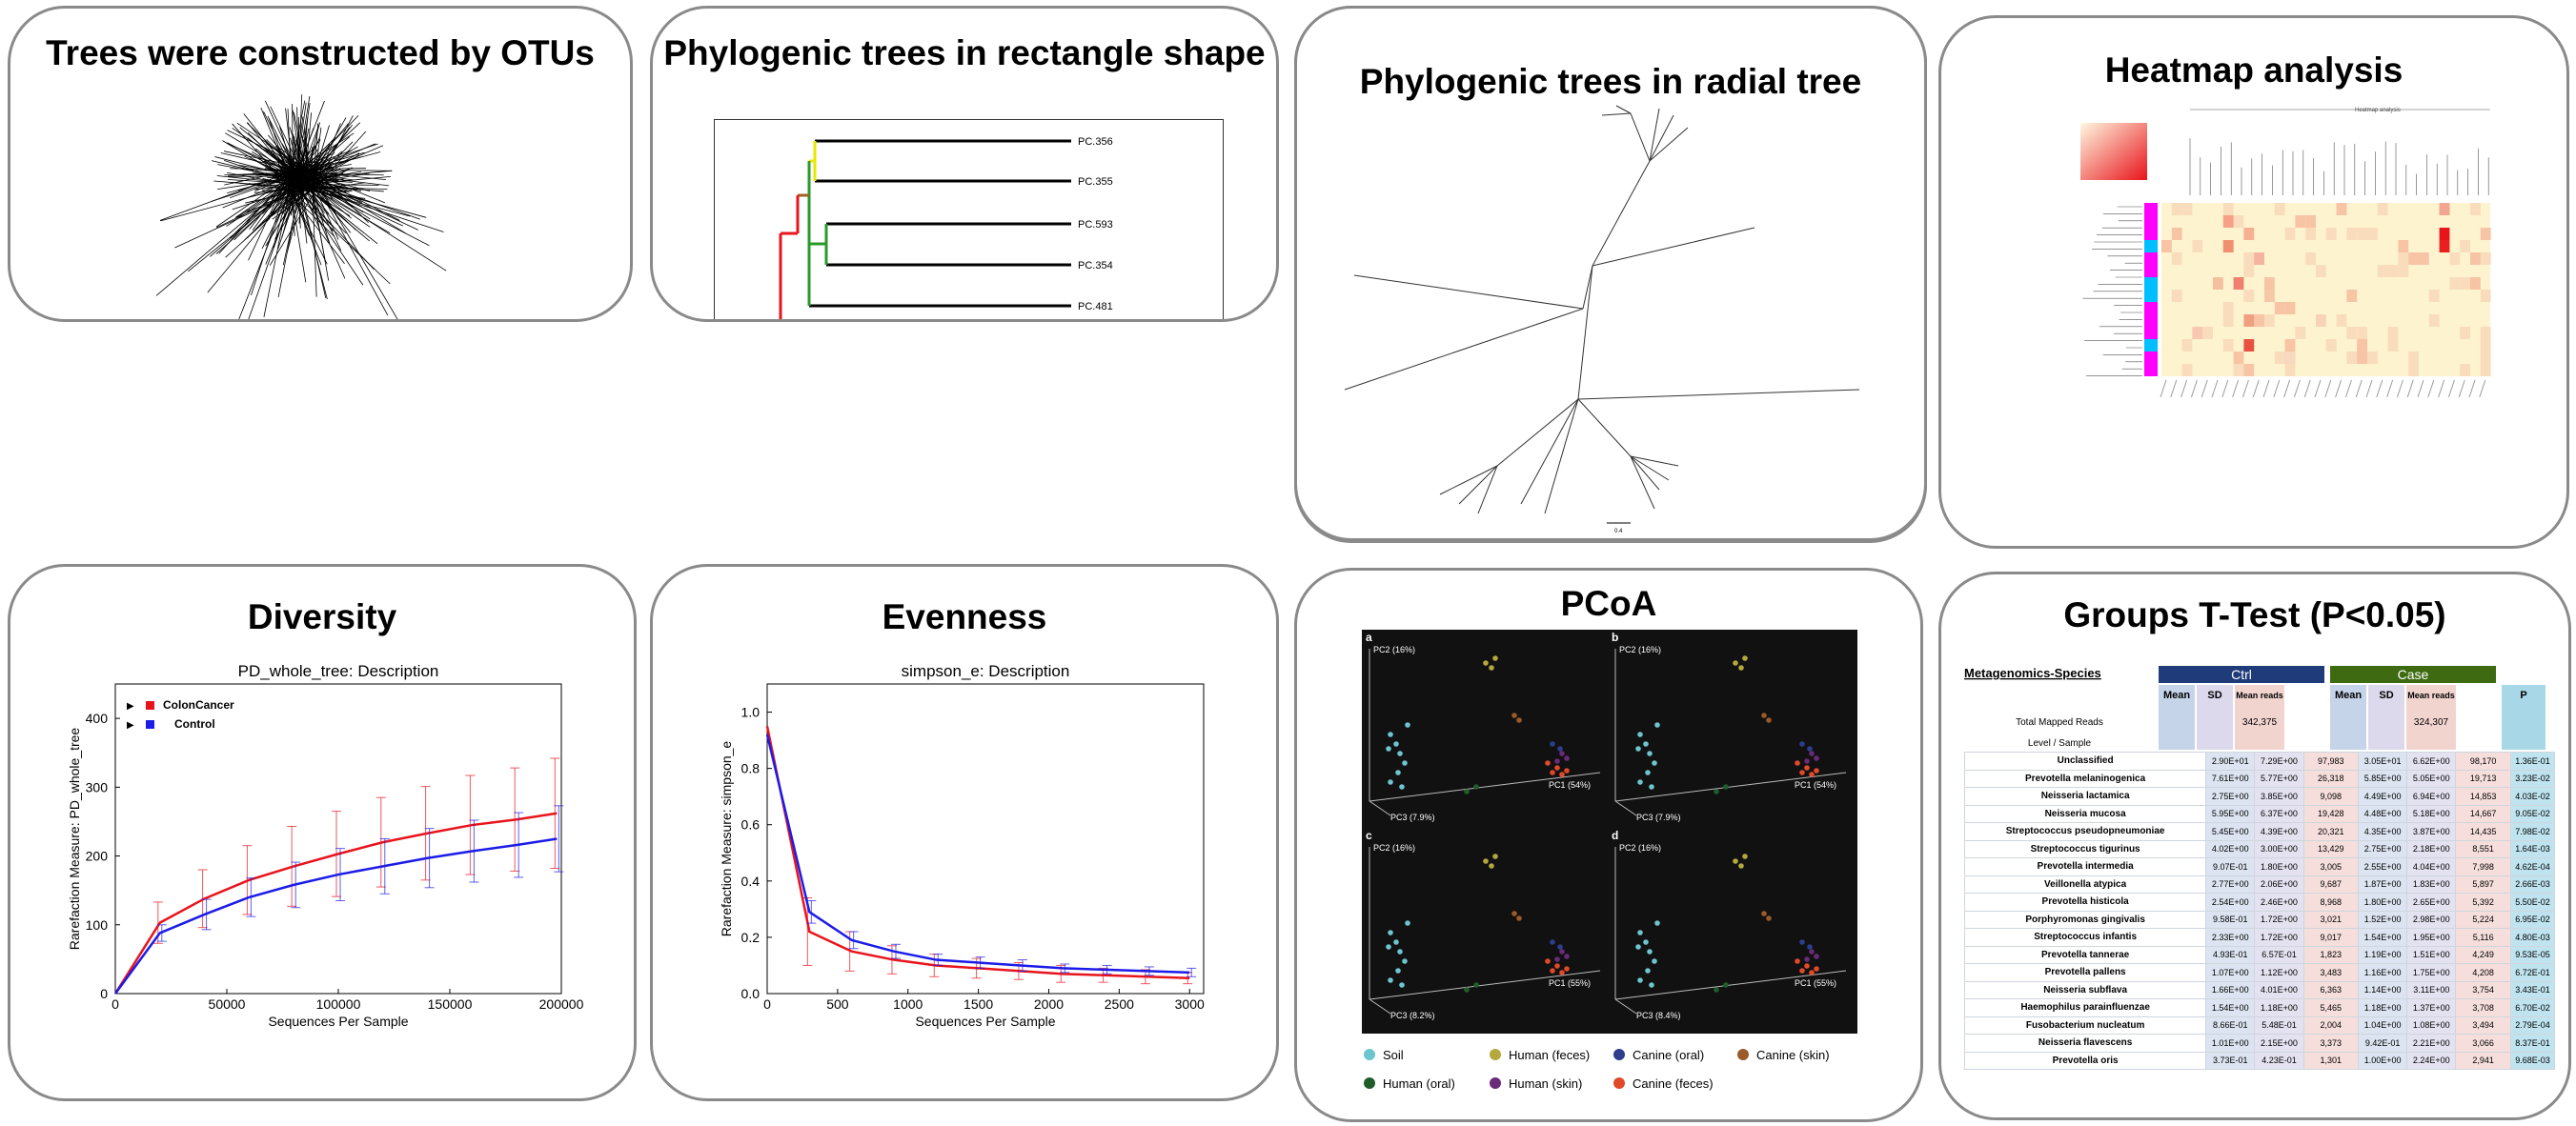 The image size is (2576, 1126). Describe the element at coordinates (2085, 796) in the screenshot. I see `species-name-cell: Neisseria lactamica` at that location.